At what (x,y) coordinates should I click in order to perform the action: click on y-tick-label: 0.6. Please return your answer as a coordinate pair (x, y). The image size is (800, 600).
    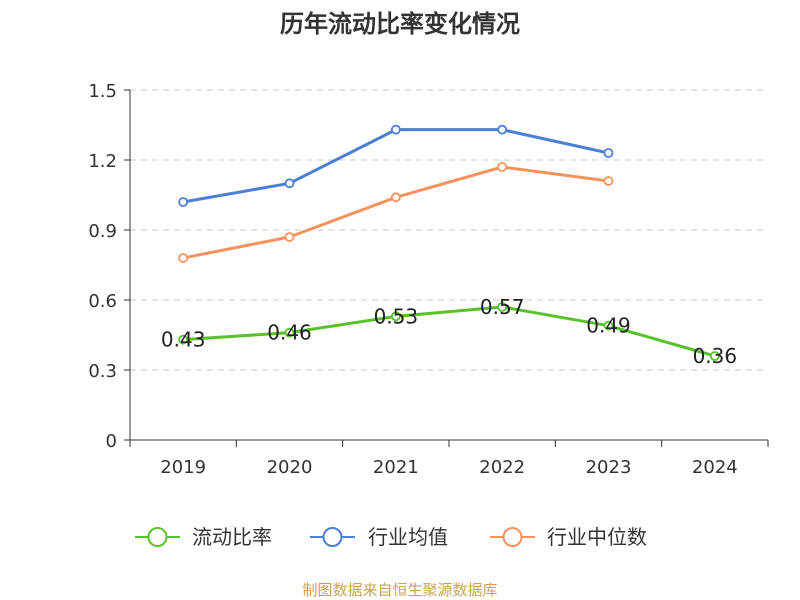
    Looking at the image, I should click on (102, 301).